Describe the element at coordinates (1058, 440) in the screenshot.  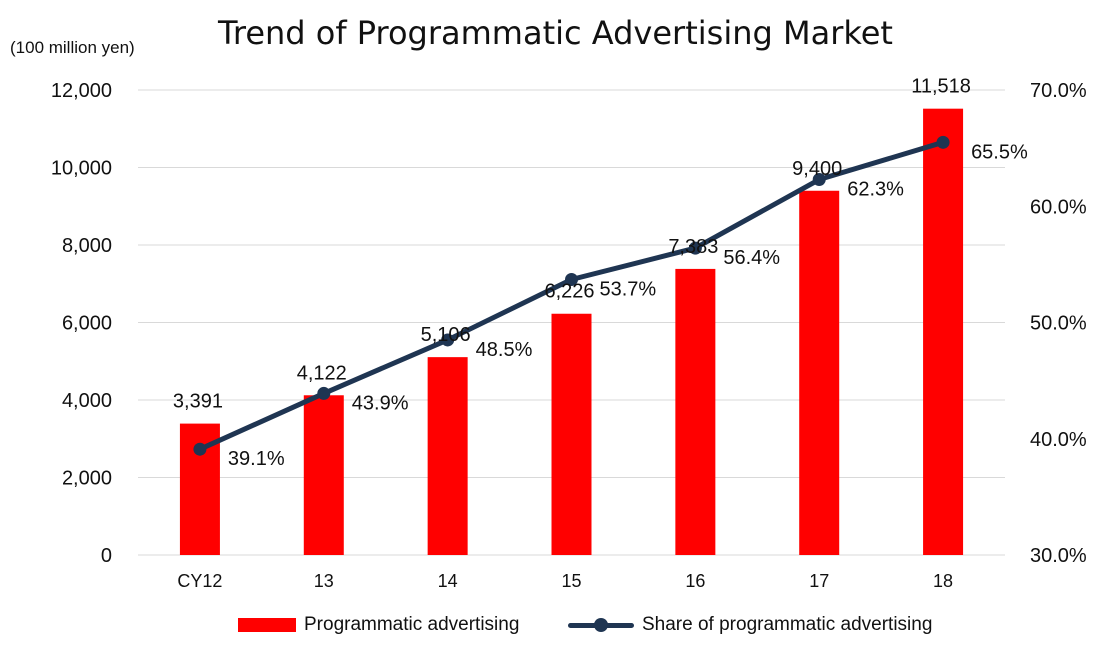
I see `y-right-tick-label: 40.0%` at that location.